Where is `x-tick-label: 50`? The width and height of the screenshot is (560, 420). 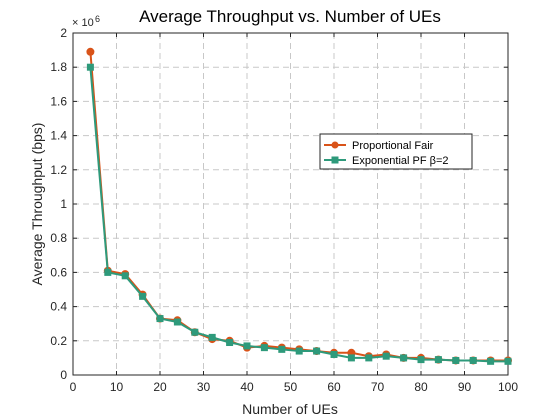 x-tick-label: 50 is located at coordinates (291, 387).